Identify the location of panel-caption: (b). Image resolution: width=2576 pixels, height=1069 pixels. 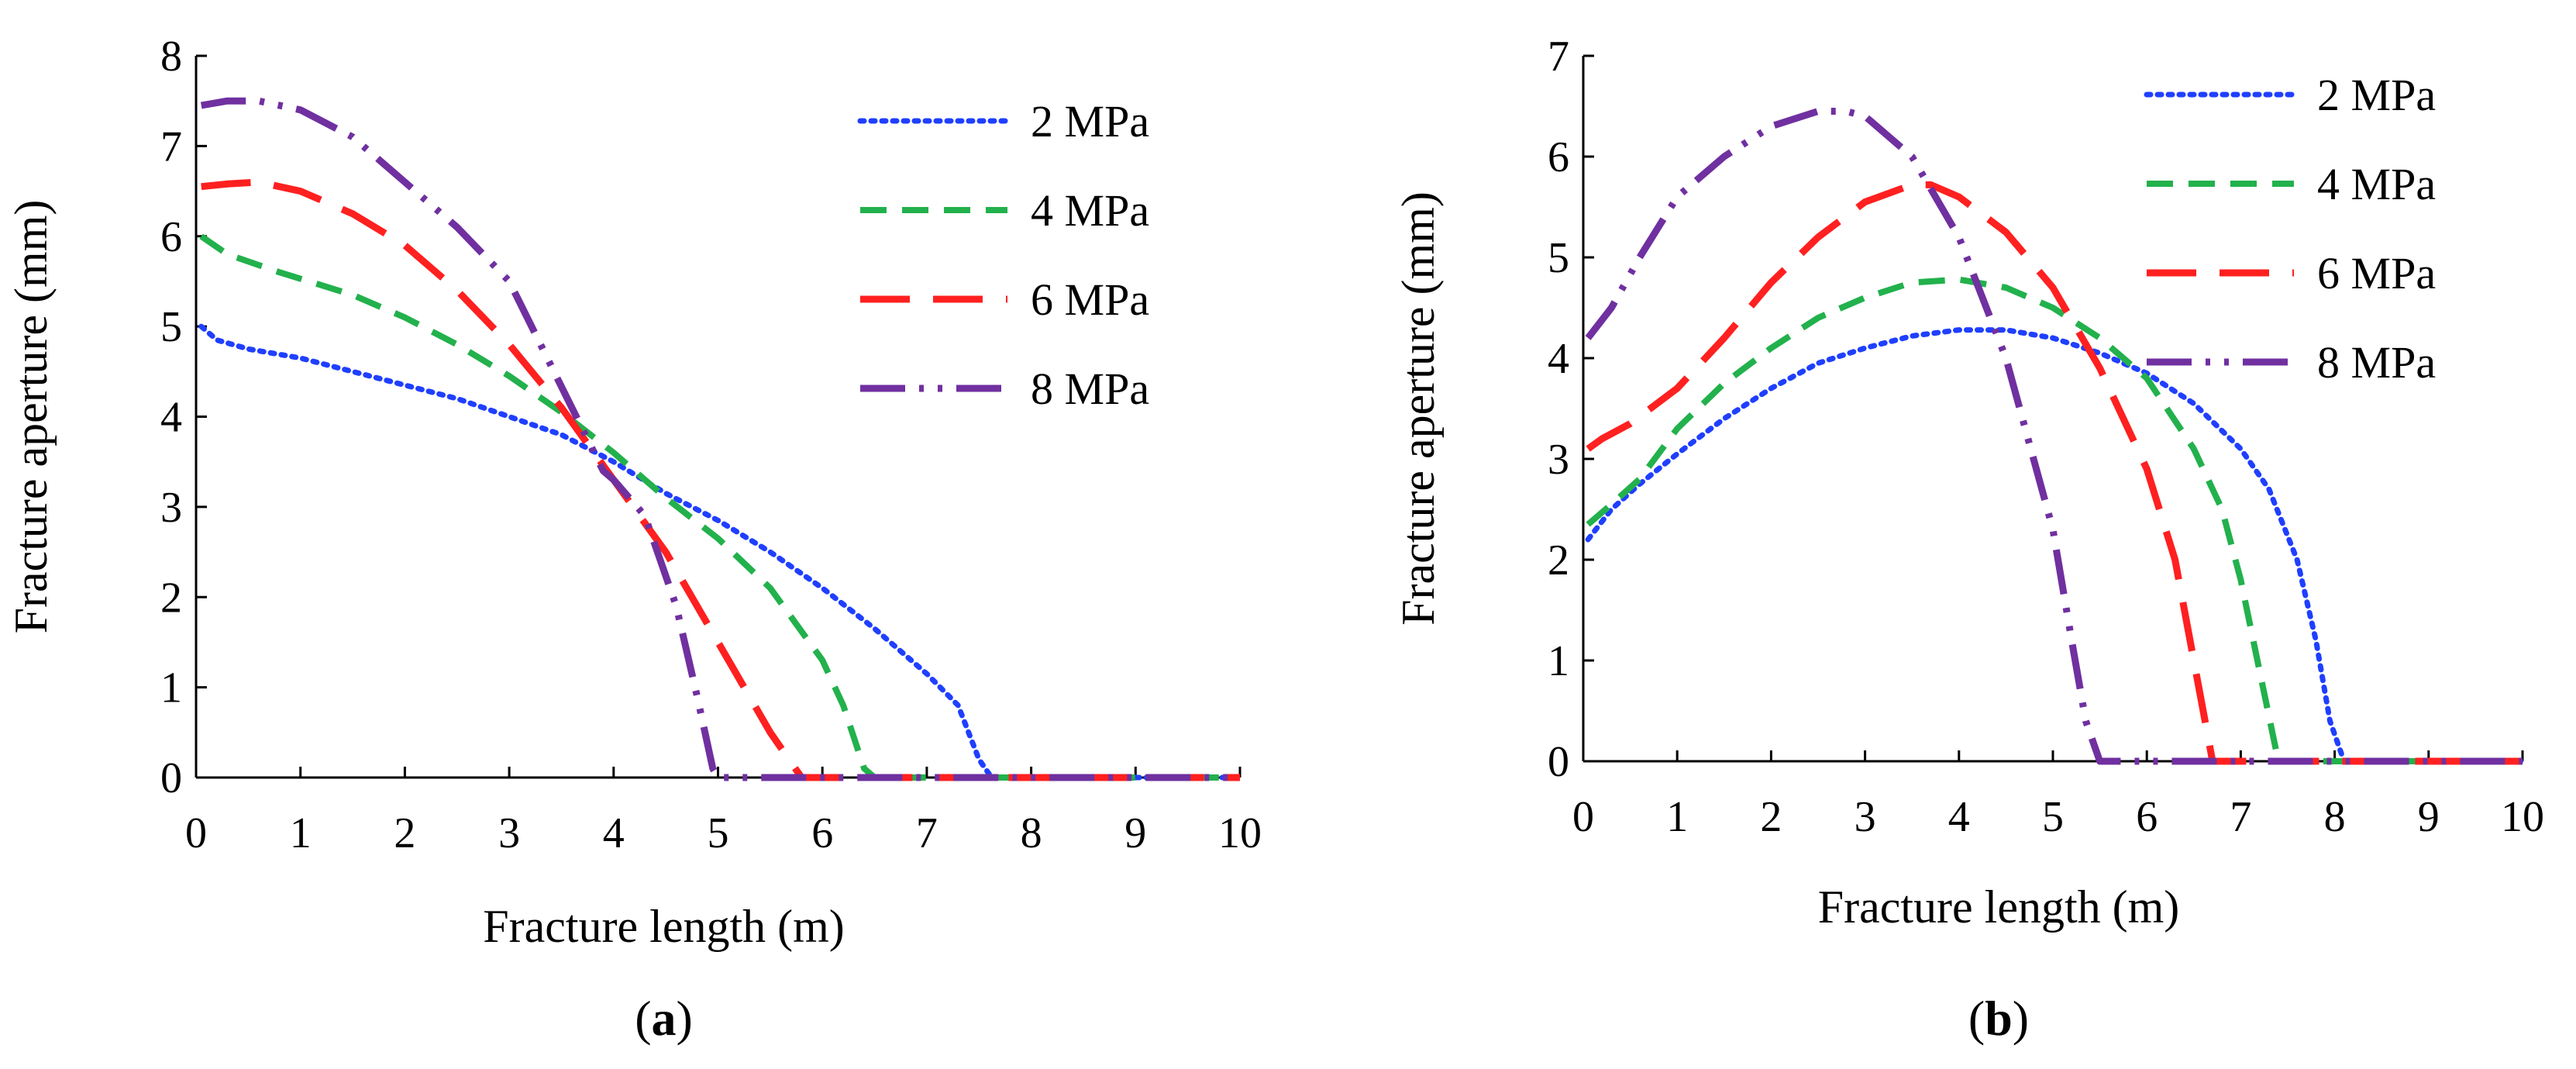
(1998, 1018).